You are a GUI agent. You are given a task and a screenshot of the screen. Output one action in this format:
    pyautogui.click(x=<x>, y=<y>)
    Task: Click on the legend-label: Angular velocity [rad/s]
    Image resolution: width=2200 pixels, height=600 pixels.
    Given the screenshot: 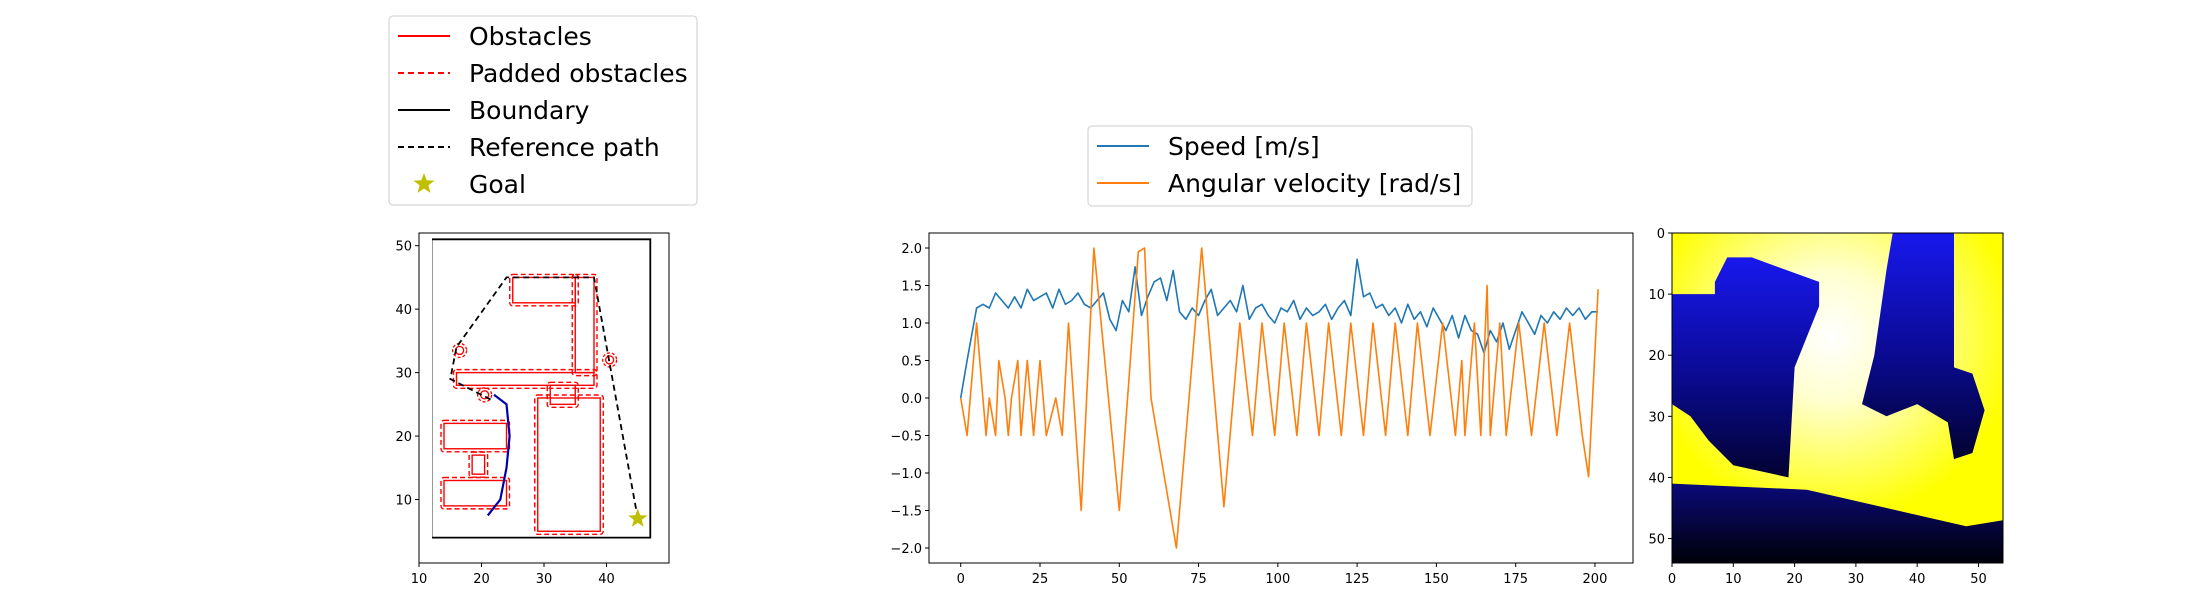 What is the action you would take?
    pyautogui.click(x=1314, y=183)
    